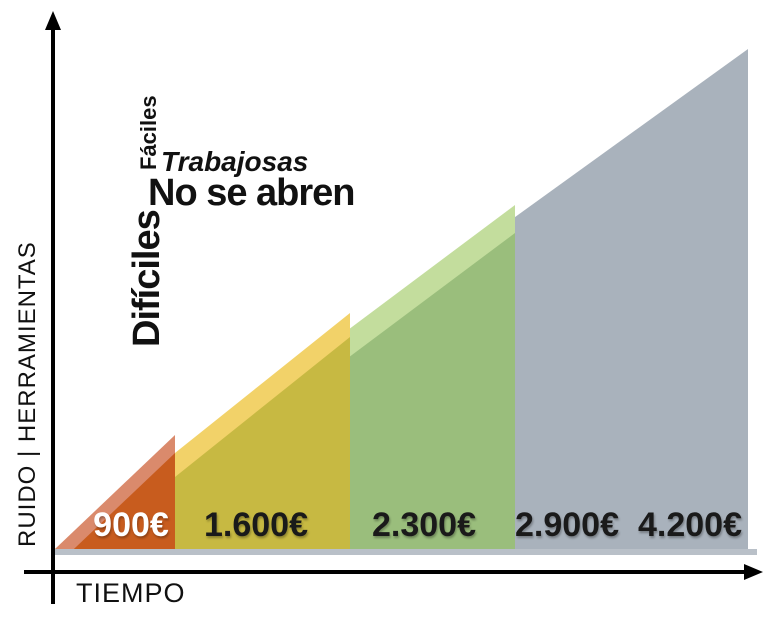 The image size is (768, 631). Describe the element at coordinates (256, 525) in the screenshot. I see `price-label-tier-2: 1.600€` at that location.